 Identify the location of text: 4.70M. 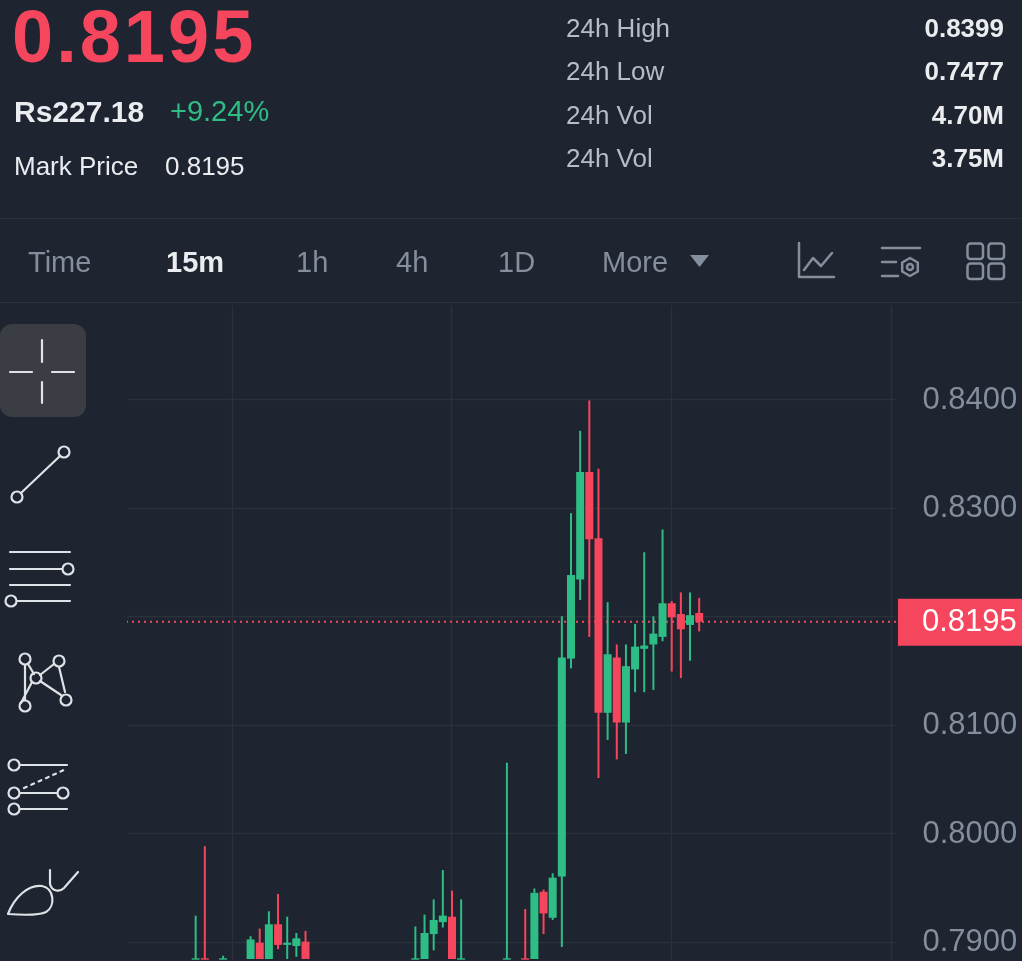
(967, 114).